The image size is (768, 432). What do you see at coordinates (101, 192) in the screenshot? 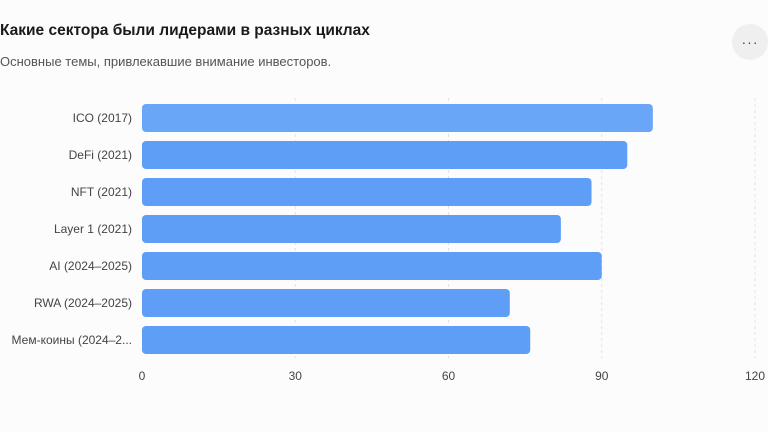
I see `category-label: NFT (2021)` at bounding box center [101, 192].